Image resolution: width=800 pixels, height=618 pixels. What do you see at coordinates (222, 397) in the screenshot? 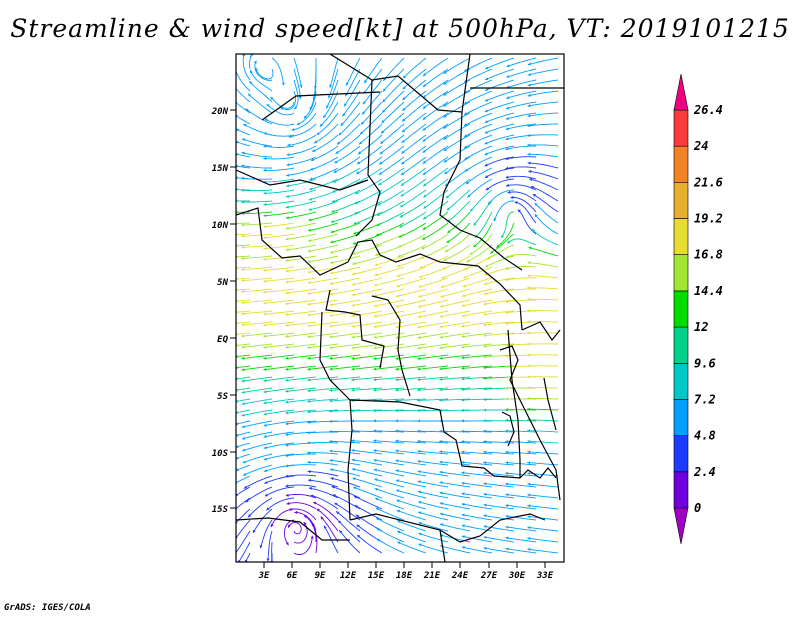
I see `lat-tick-label: 5S` at bounding box center [222, 397].